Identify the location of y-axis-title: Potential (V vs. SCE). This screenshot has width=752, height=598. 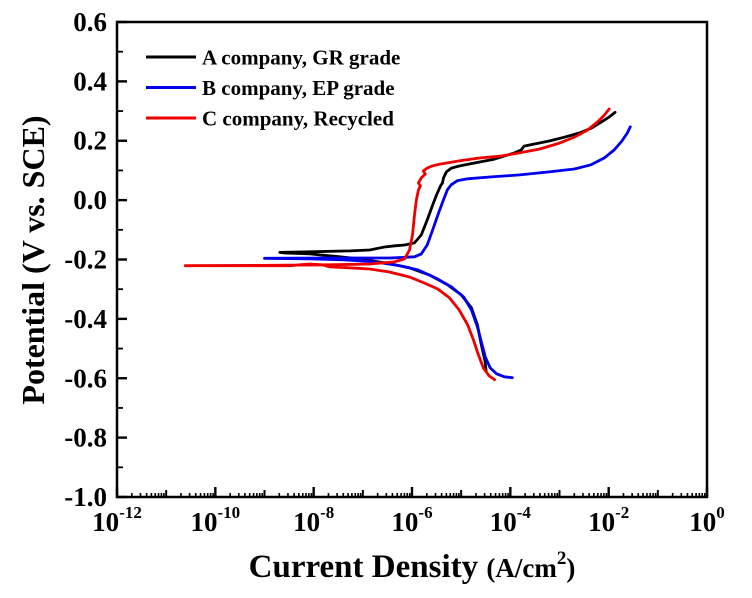
(33, 259).